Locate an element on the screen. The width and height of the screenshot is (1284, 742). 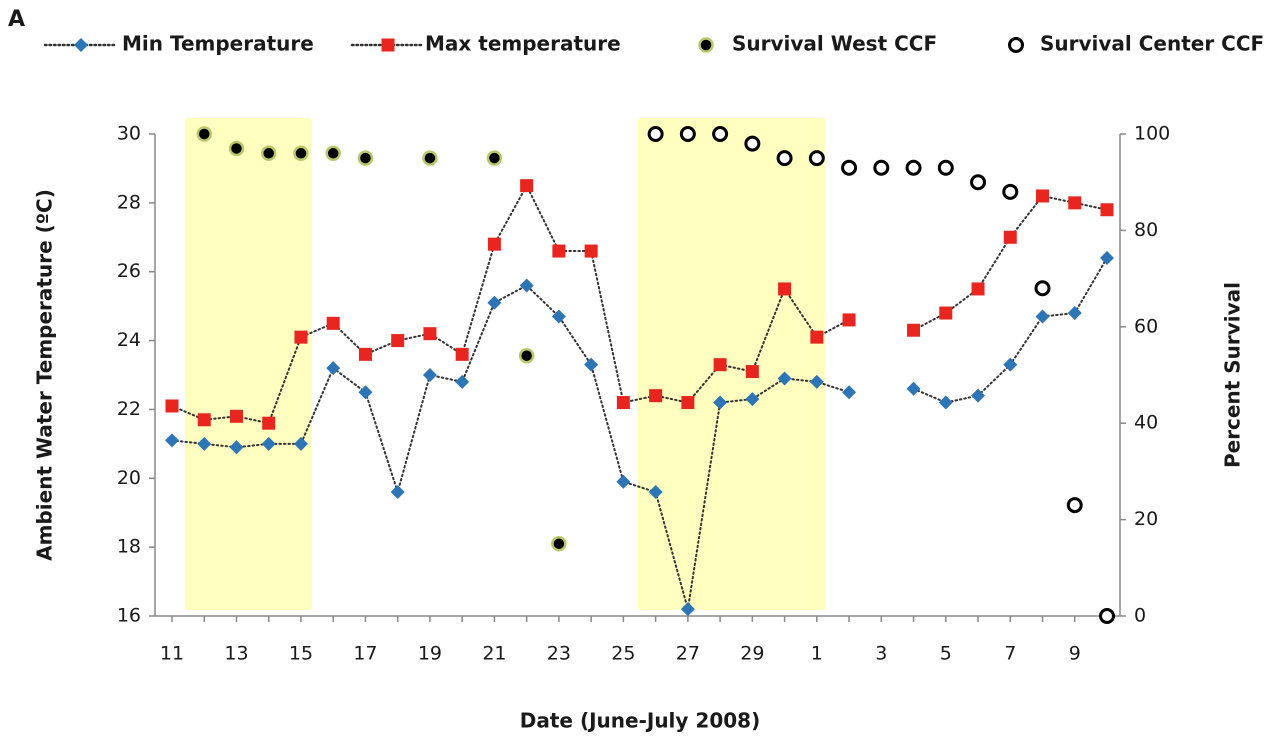
x-tick-label: 29 is located at coordinates (752, 654).